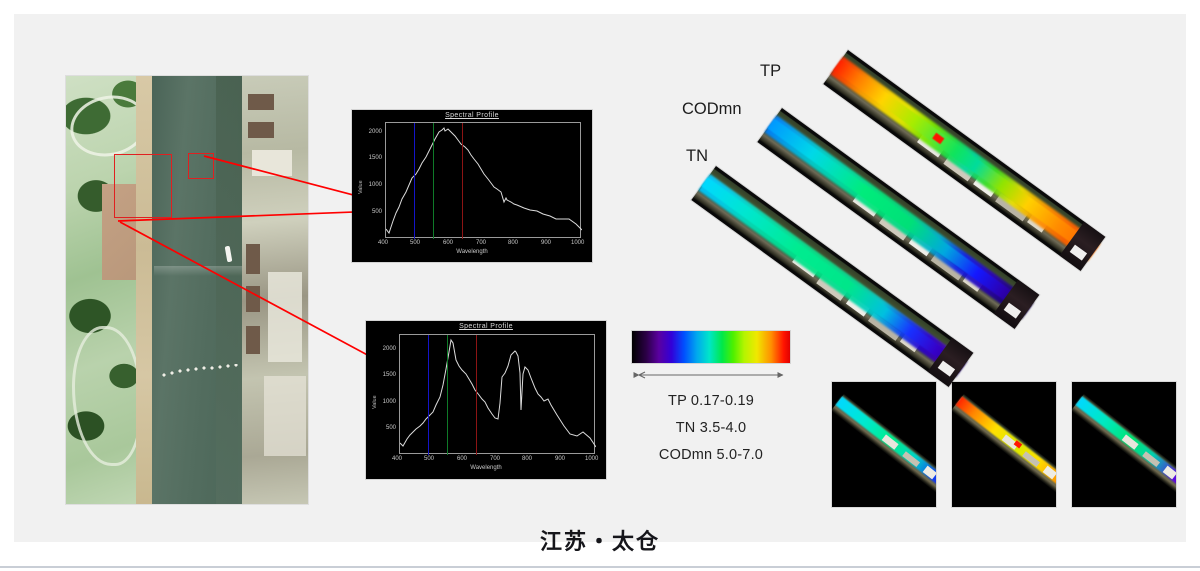  Describe the element at coordinates (711, 428) in the screenshot. I see `legend-tn: TN 3.5-4.0` at that location.